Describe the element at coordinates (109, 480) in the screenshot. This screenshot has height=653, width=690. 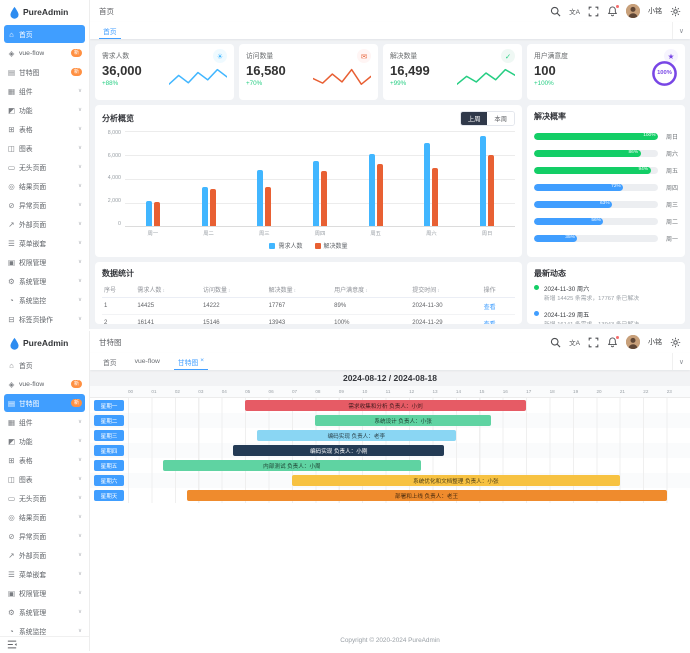
I see `gantt-day-button: 星期六` at that location.